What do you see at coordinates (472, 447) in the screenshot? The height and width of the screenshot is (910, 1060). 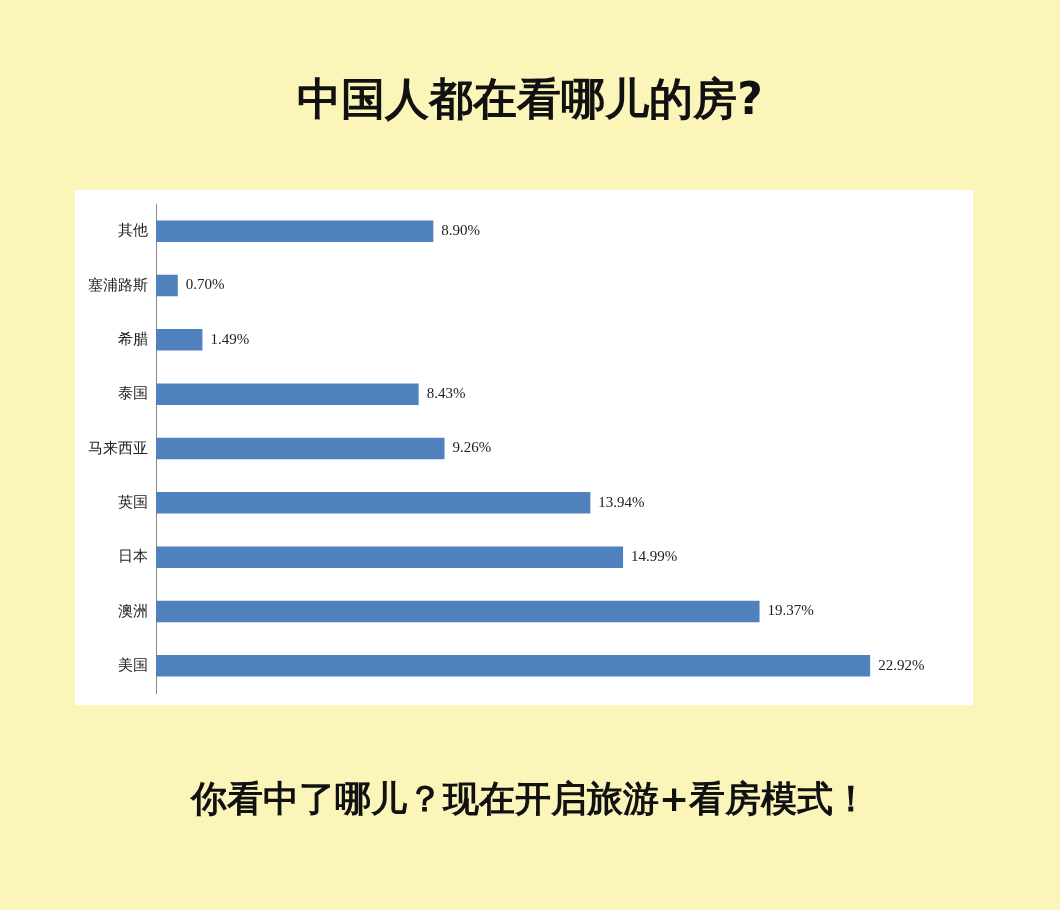 I see `data-label: 9.26%` at bounding box center [472, 447].